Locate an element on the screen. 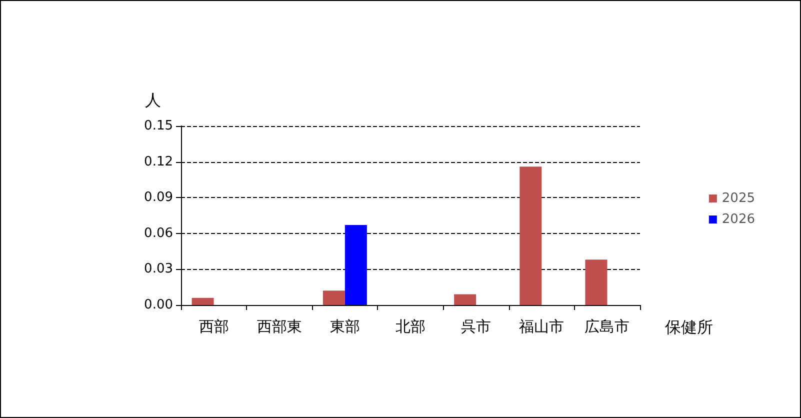  x-tick-label: 呉市 is located at coordinates (476, 327).